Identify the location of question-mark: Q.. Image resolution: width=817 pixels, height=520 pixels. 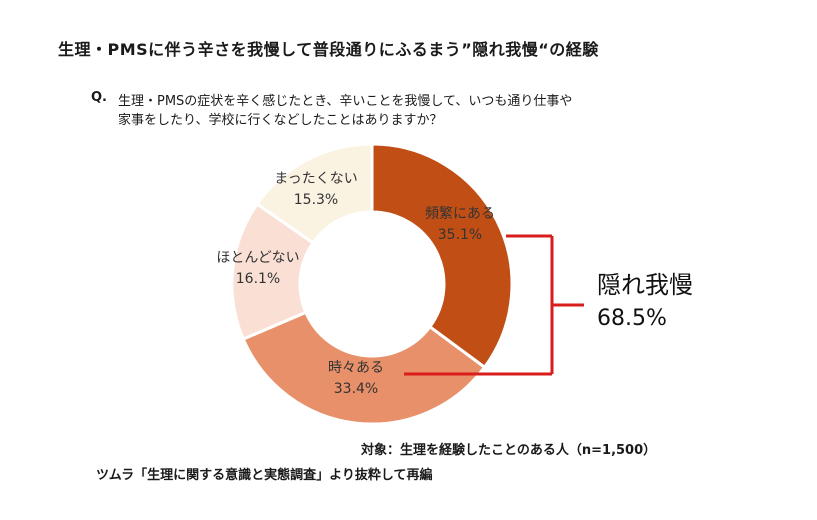
(99, 97).